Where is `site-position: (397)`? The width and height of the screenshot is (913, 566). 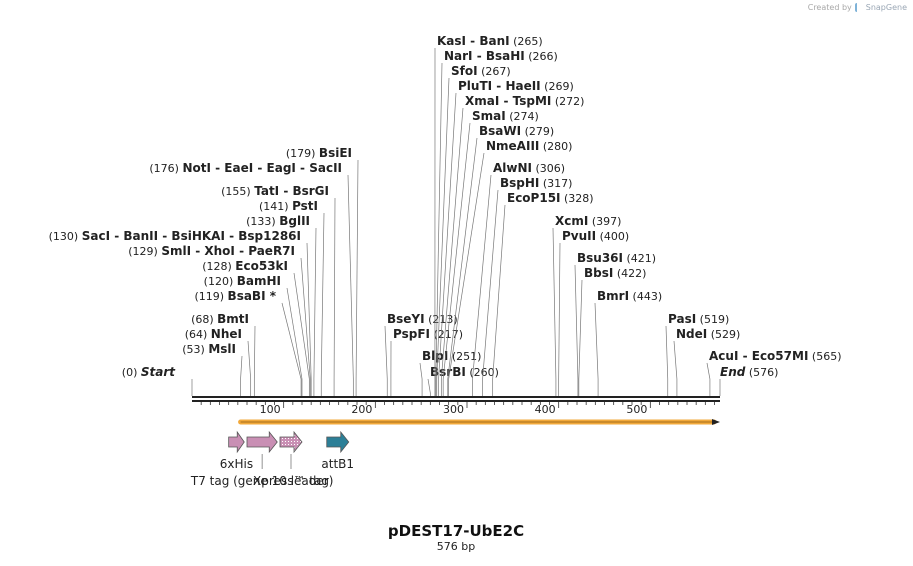 site-position: (397) is located at coordinates (604, 221).